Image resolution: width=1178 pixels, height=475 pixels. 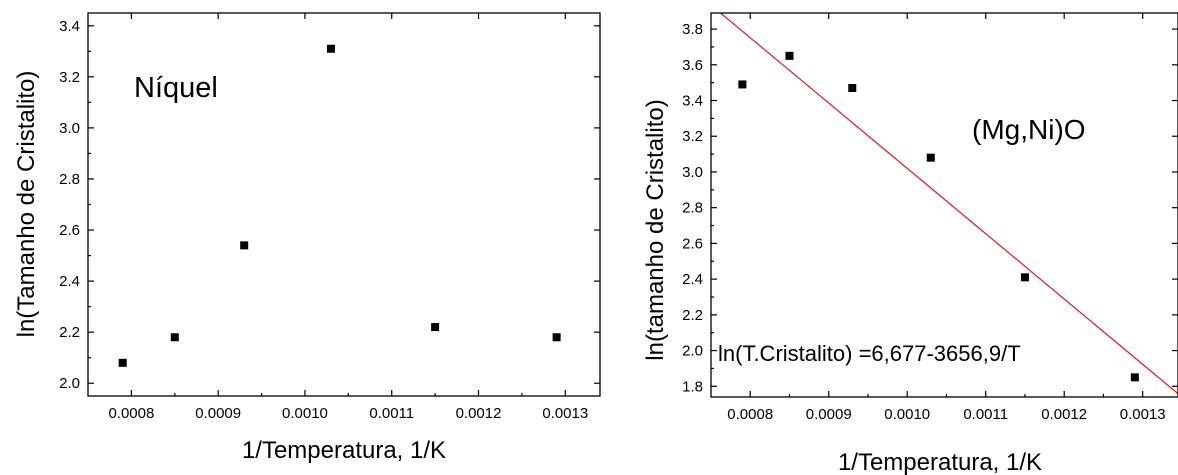 What do you see at coordinates (26, 204) in the screenshot?
I see `y-axis-label: ln(Tamanho de Cristalito)` at bounding box center [26, 204].